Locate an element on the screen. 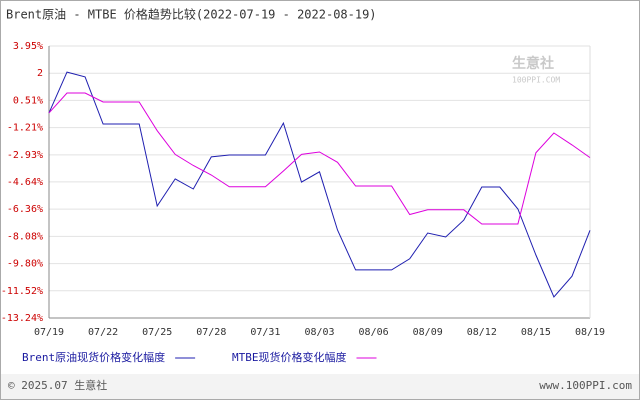  y-tick-label: -8.08% is located at coordinates (25, 236).